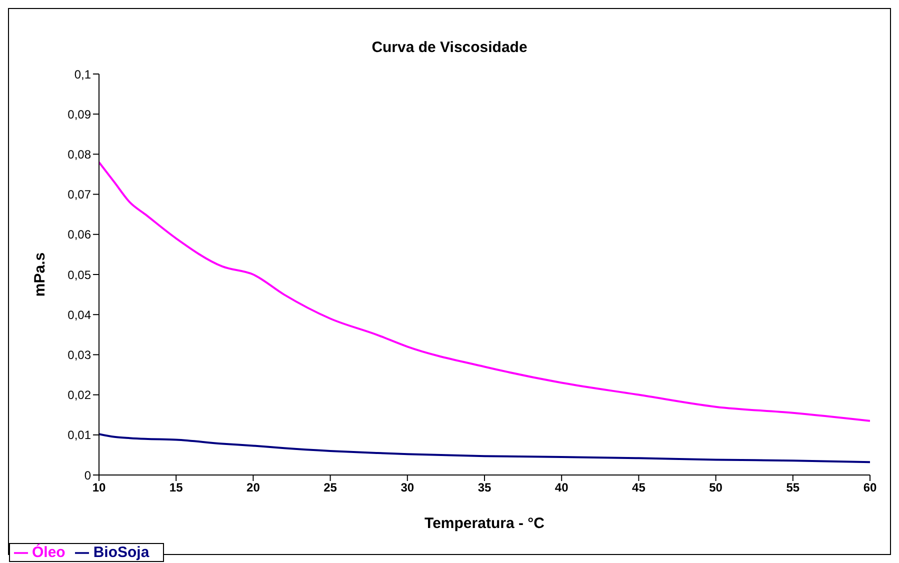  Describe the element at coordinates (716, 487) in the screenshot. I see `x-tick-label: 50` at that location.